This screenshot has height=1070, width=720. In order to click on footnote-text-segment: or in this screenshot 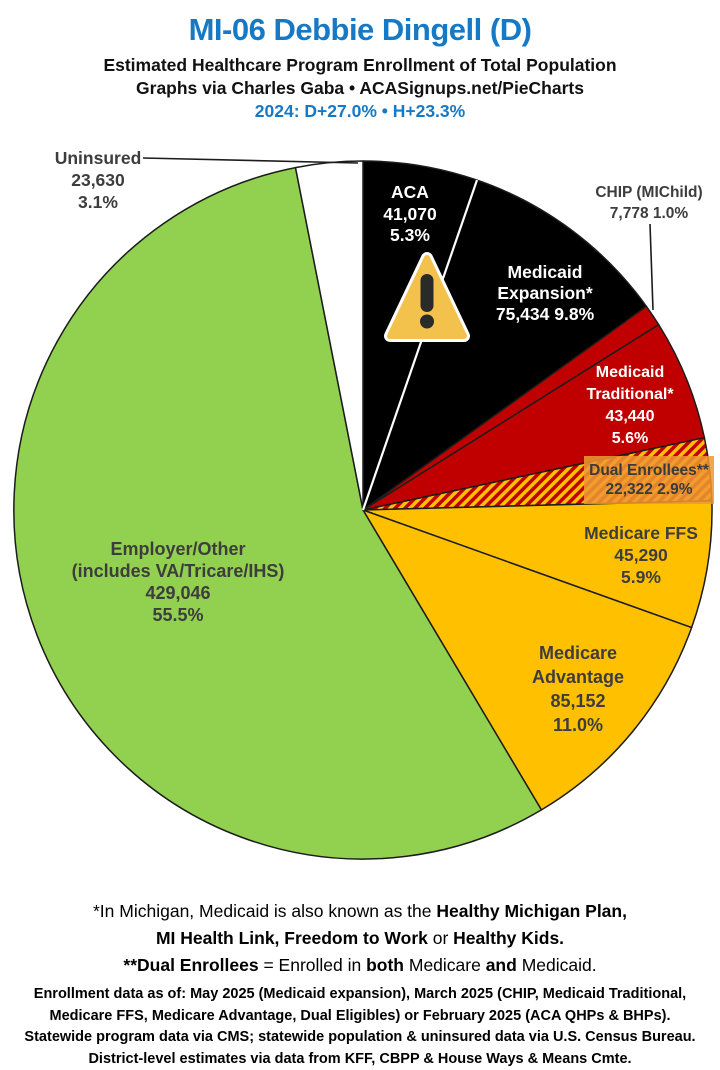, I will do `click(440, 938)`.